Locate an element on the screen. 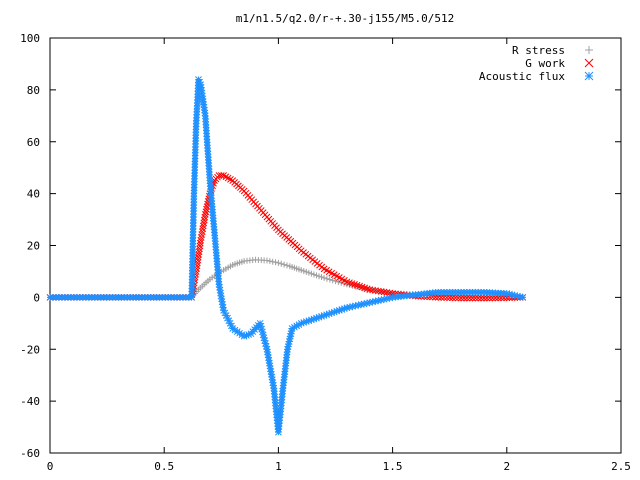 The image size is (640, 480). legend-label-2: Acoustic flux is located at coordinates (522, 76).